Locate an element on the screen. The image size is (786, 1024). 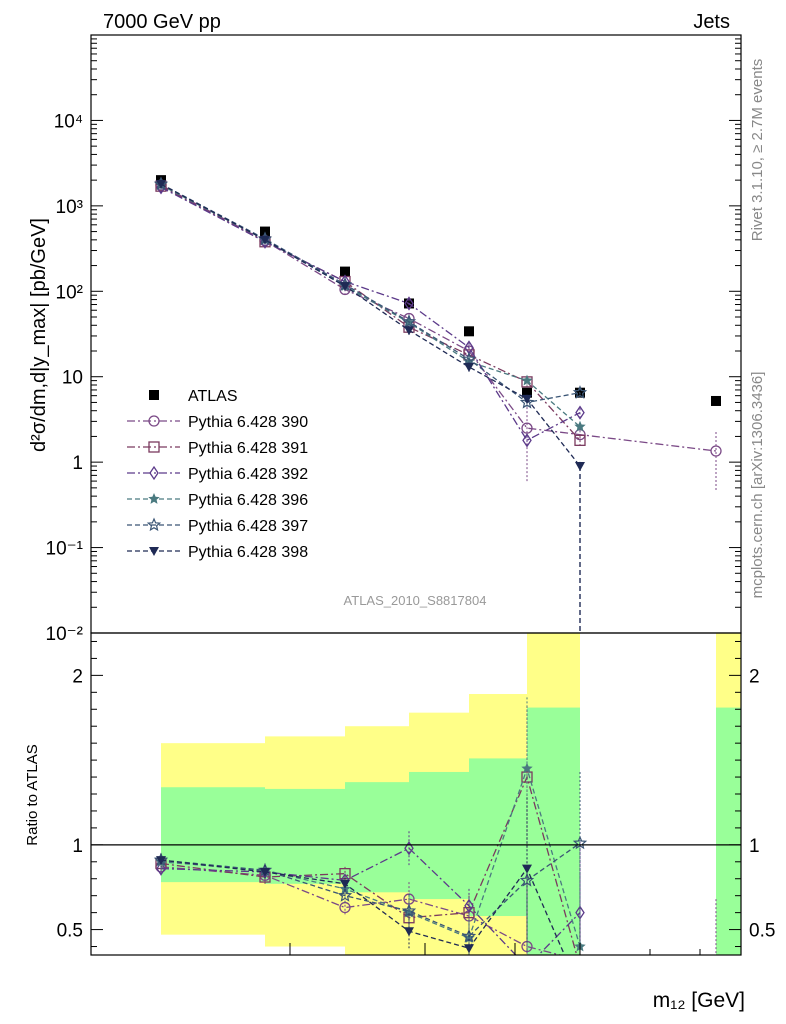
y-tick-label: 10⁻¹ is located at coordinates (65, 549).